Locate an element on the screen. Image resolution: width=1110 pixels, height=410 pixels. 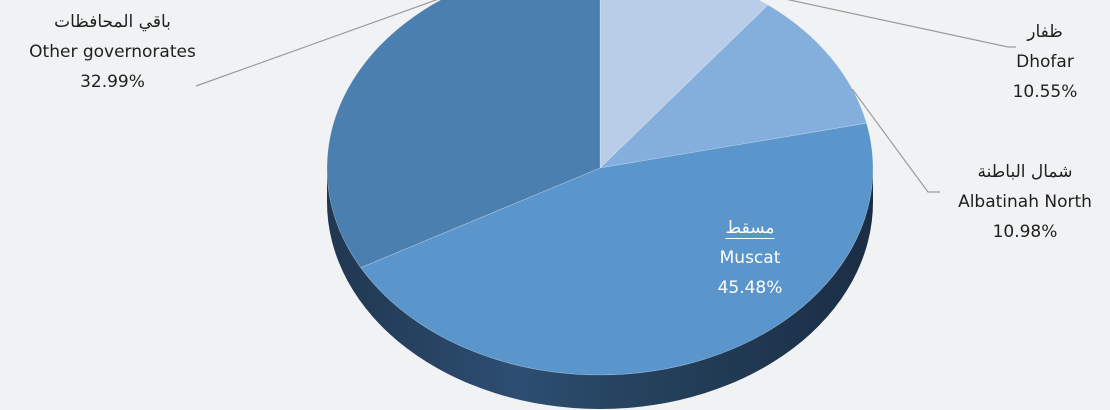
leader-line-albatinah-north is located at coordinates (895, 140).